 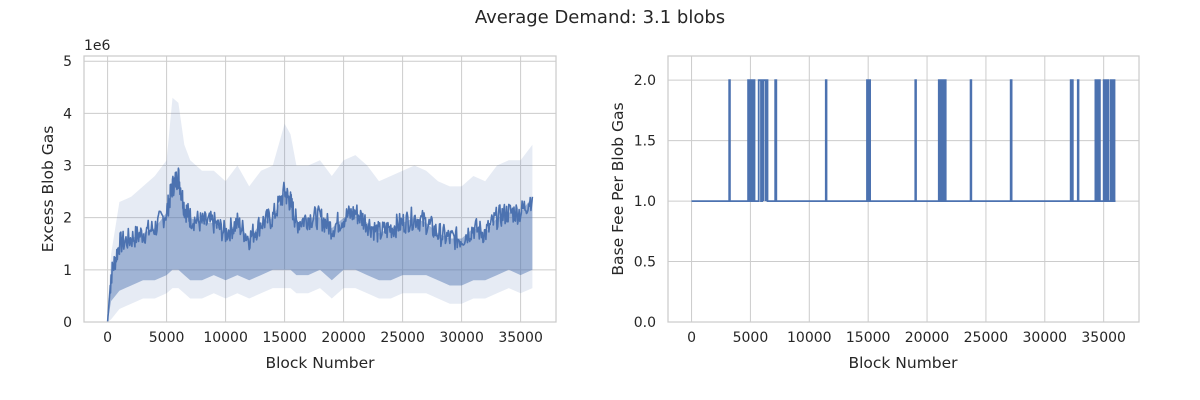 I want to click on y-tick-label: 1.0, so click(x=645, y=202).